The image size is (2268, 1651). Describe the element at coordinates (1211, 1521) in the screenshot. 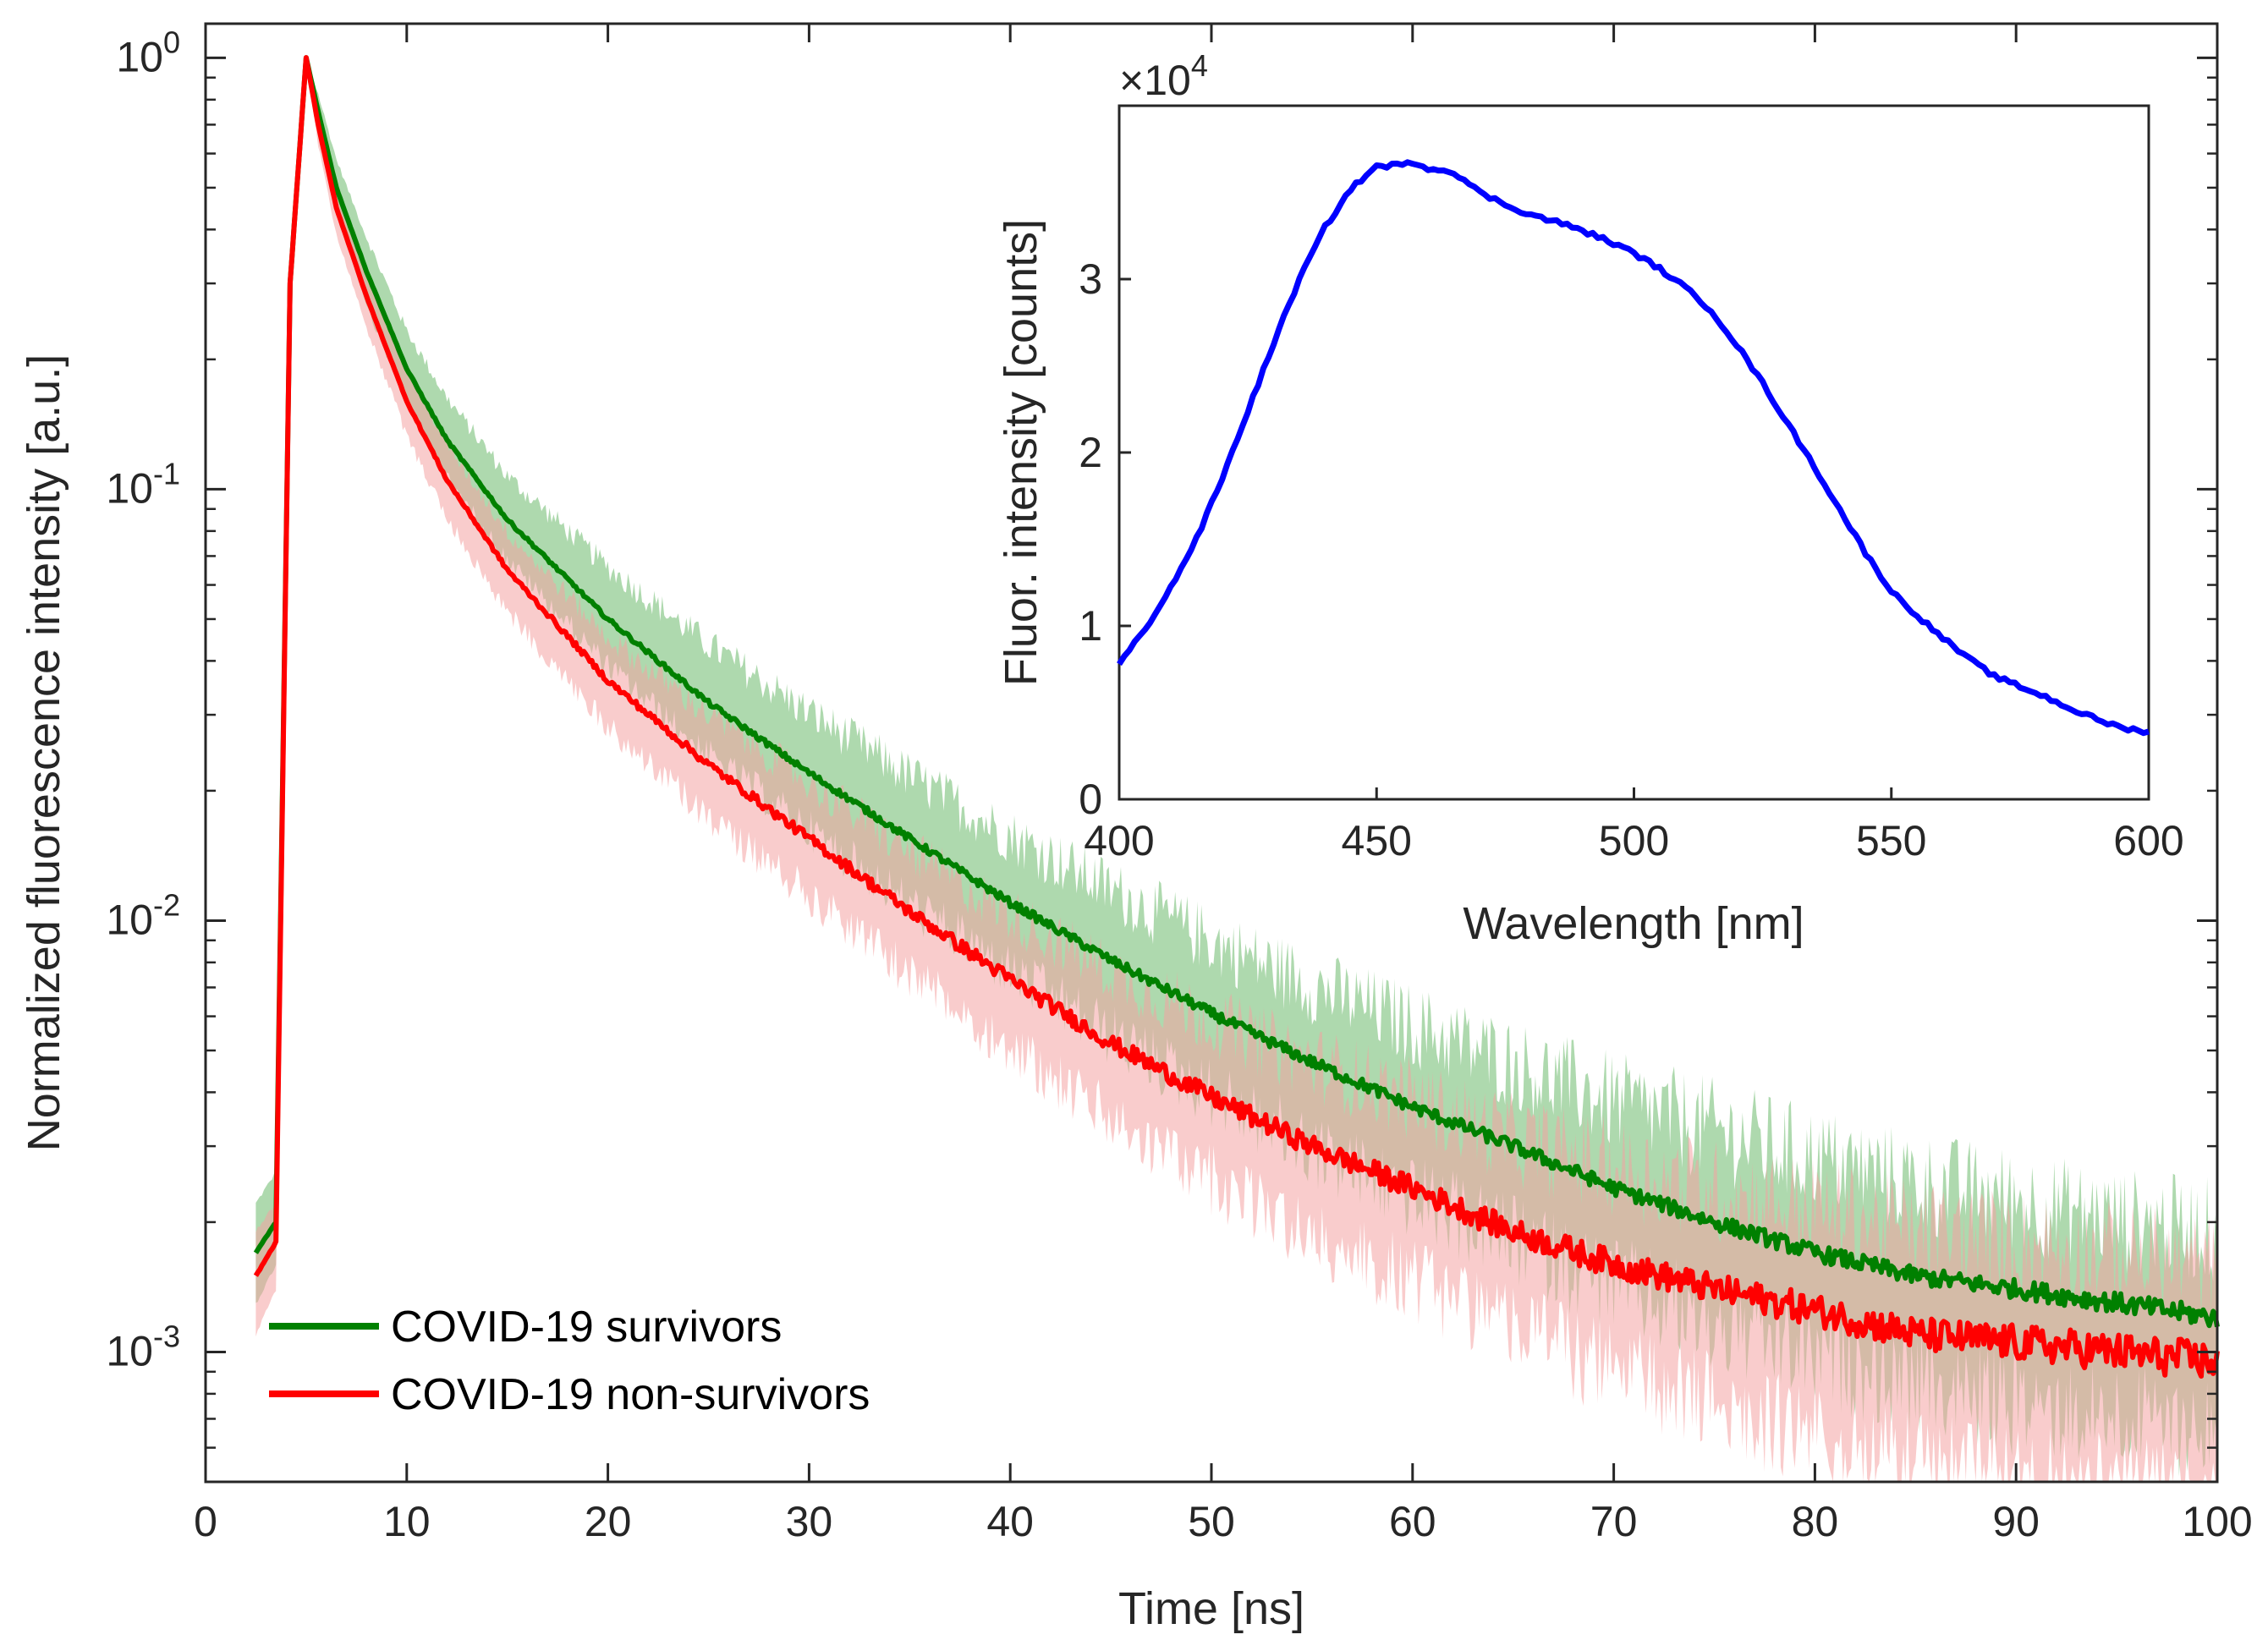

I see `x-tick-label: 50` at that location.